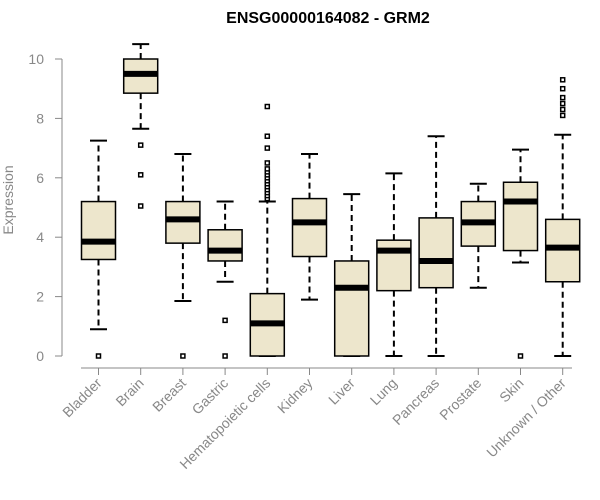 This screenshot has height=500, width=600. Describe the element at coordinates (40, 237) in the screenshot. I see `y-tick-label: 4` at that location.